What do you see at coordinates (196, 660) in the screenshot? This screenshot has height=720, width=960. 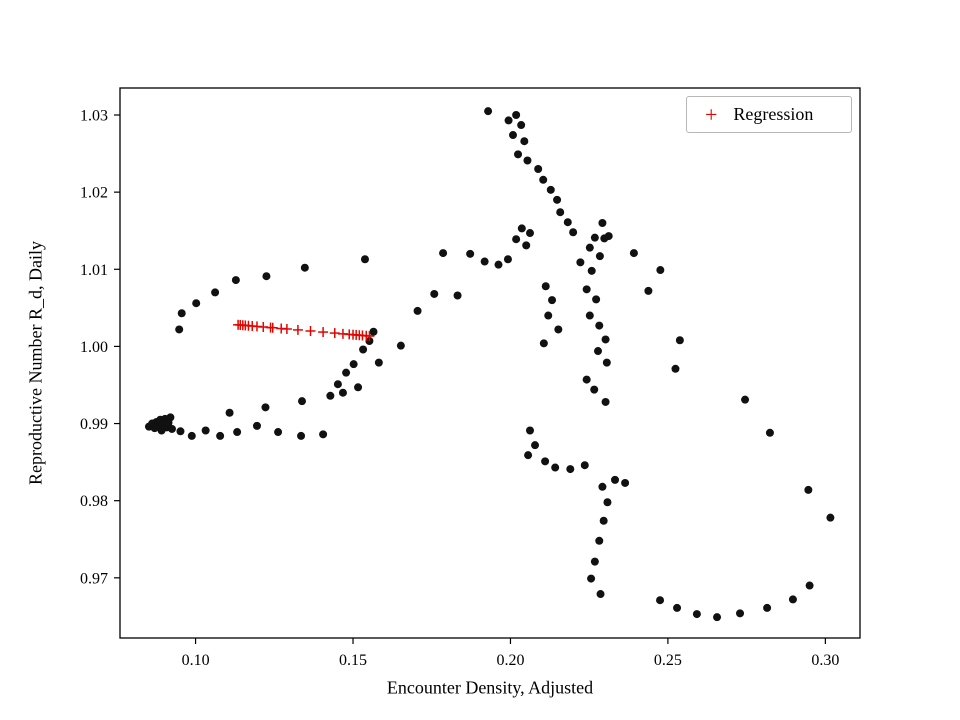 I see `x-tick-label: 0.10` at bounding box center [196, 660].